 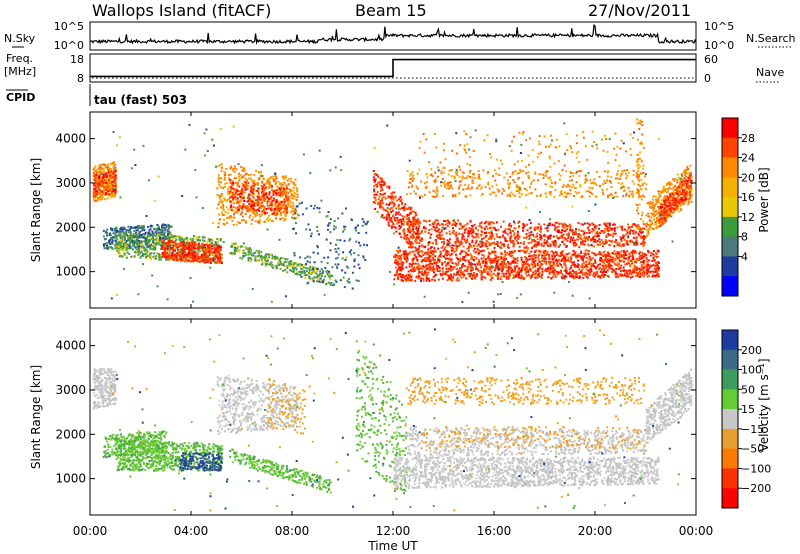 What do you see at coordinates (181, 10) in the screenshot?
I see `station-title: Wallops Island (fitACF)` at bounding box center [181, 10].